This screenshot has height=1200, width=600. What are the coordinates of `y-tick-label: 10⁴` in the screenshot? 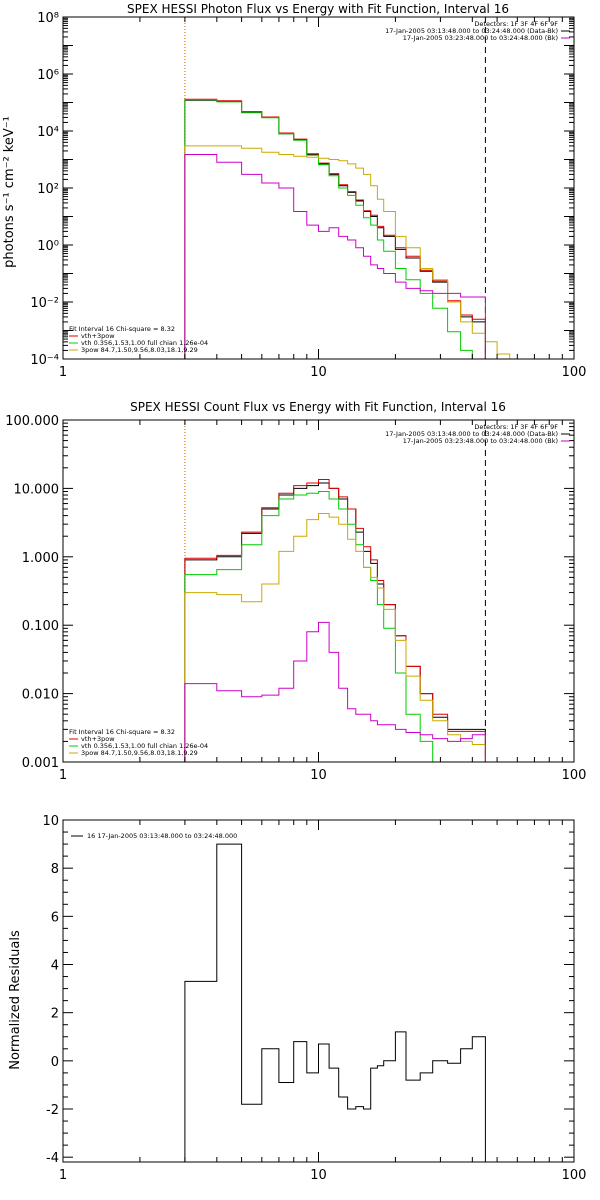 It's located at (48, 132).